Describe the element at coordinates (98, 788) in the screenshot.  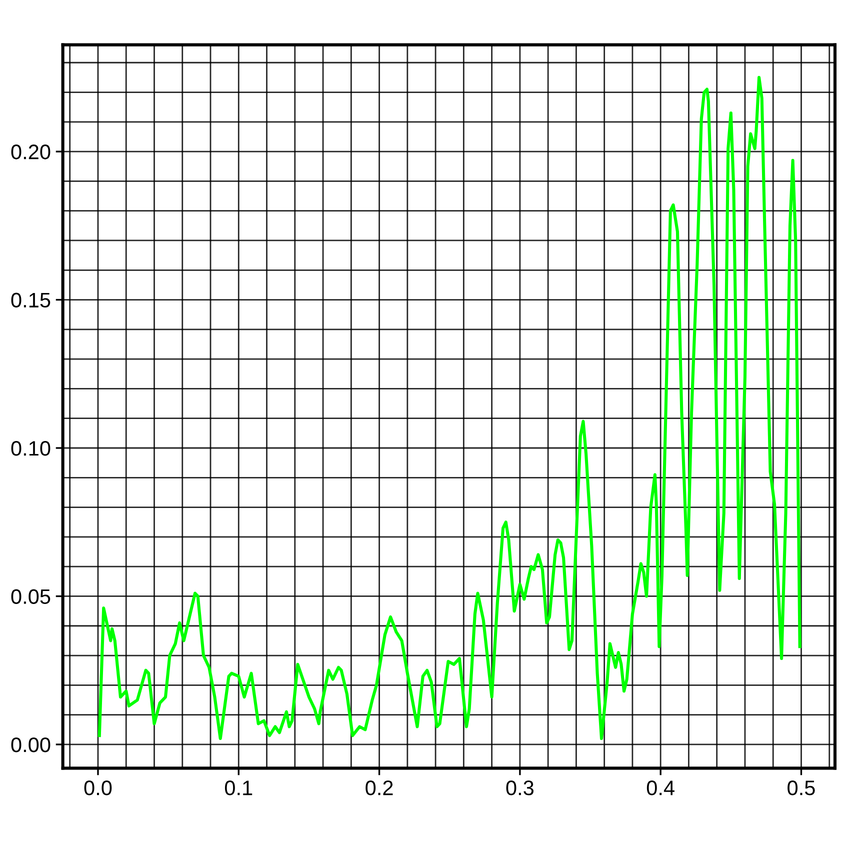
I see `x-tick-label: 0.0` at that location.